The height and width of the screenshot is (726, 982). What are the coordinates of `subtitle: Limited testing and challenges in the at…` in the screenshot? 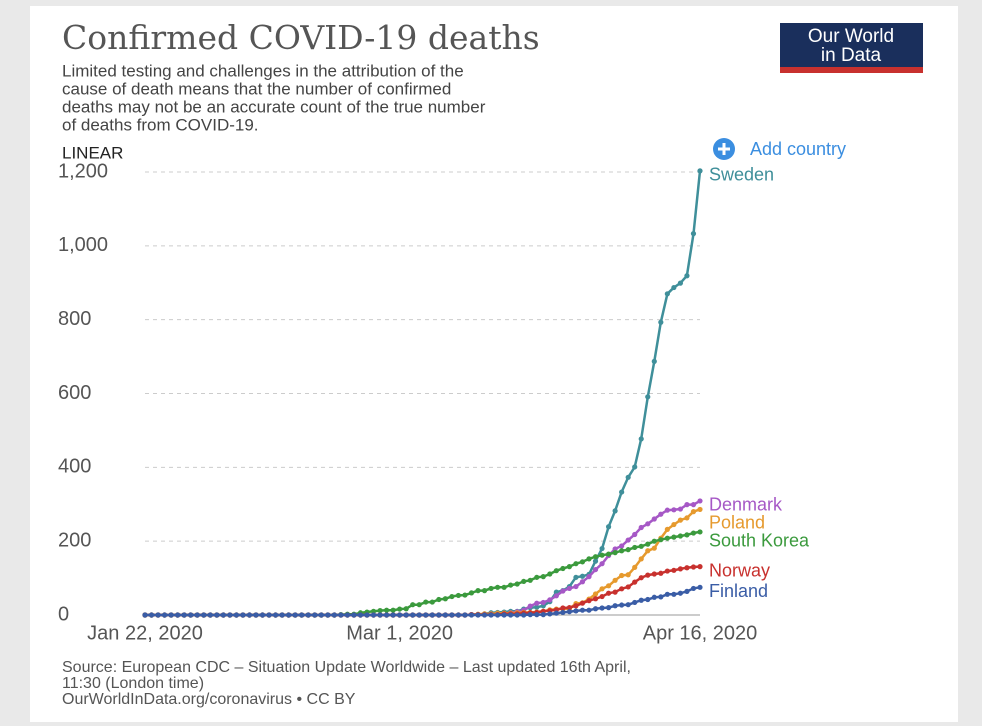 It's located at (263, 70).